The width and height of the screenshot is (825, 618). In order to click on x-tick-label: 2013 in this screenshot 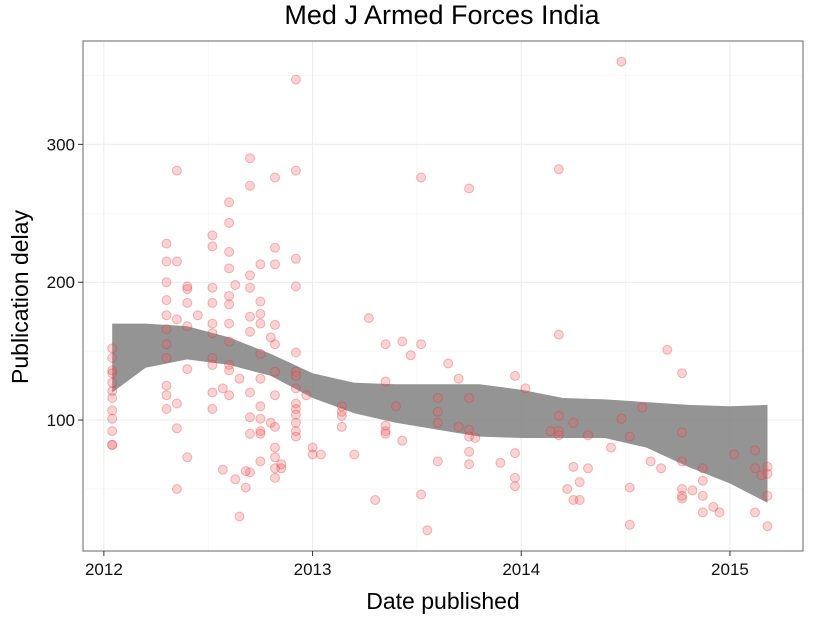, I will do `click(313, 569)`.